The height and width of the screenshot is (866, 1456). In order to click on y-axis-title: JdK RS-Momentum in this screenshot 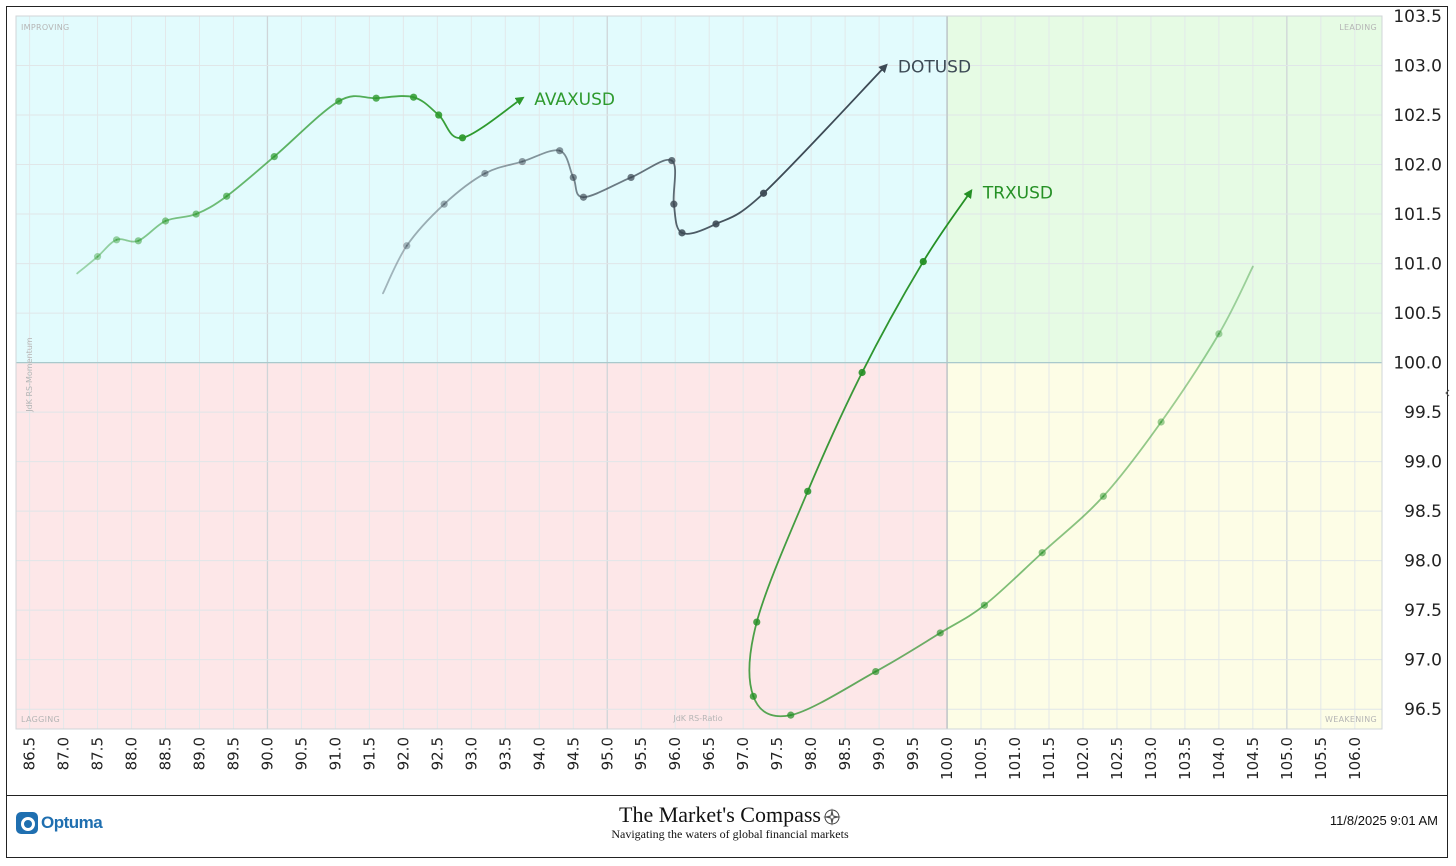, I will do `click(29, 375)`.